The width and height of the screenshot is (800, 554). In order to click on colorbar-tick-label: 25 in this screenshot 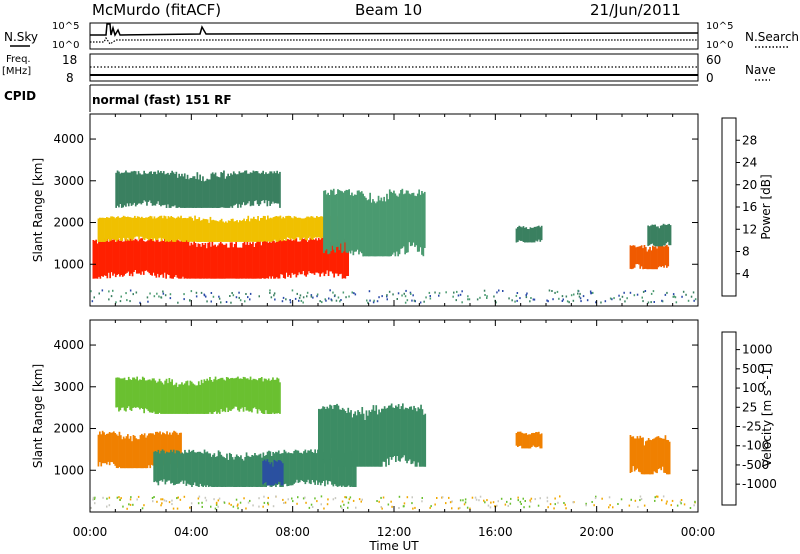, I will do `click(749, 407)`.